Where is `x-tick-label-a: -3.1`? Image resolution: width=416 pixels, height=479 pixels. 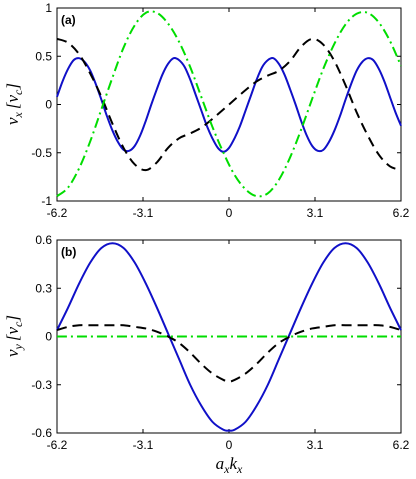 x-tick-label-a: -3.1 is located at coordinates (143, 213).